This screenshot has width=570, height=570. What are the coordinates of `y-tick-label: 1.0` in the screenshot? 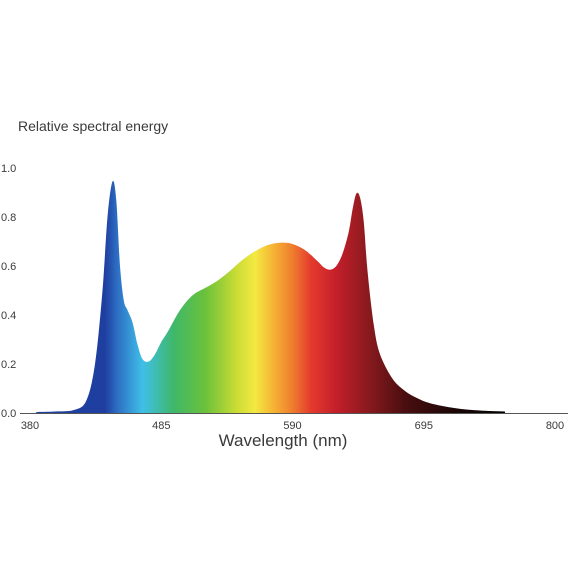 It's located at (8, 169).